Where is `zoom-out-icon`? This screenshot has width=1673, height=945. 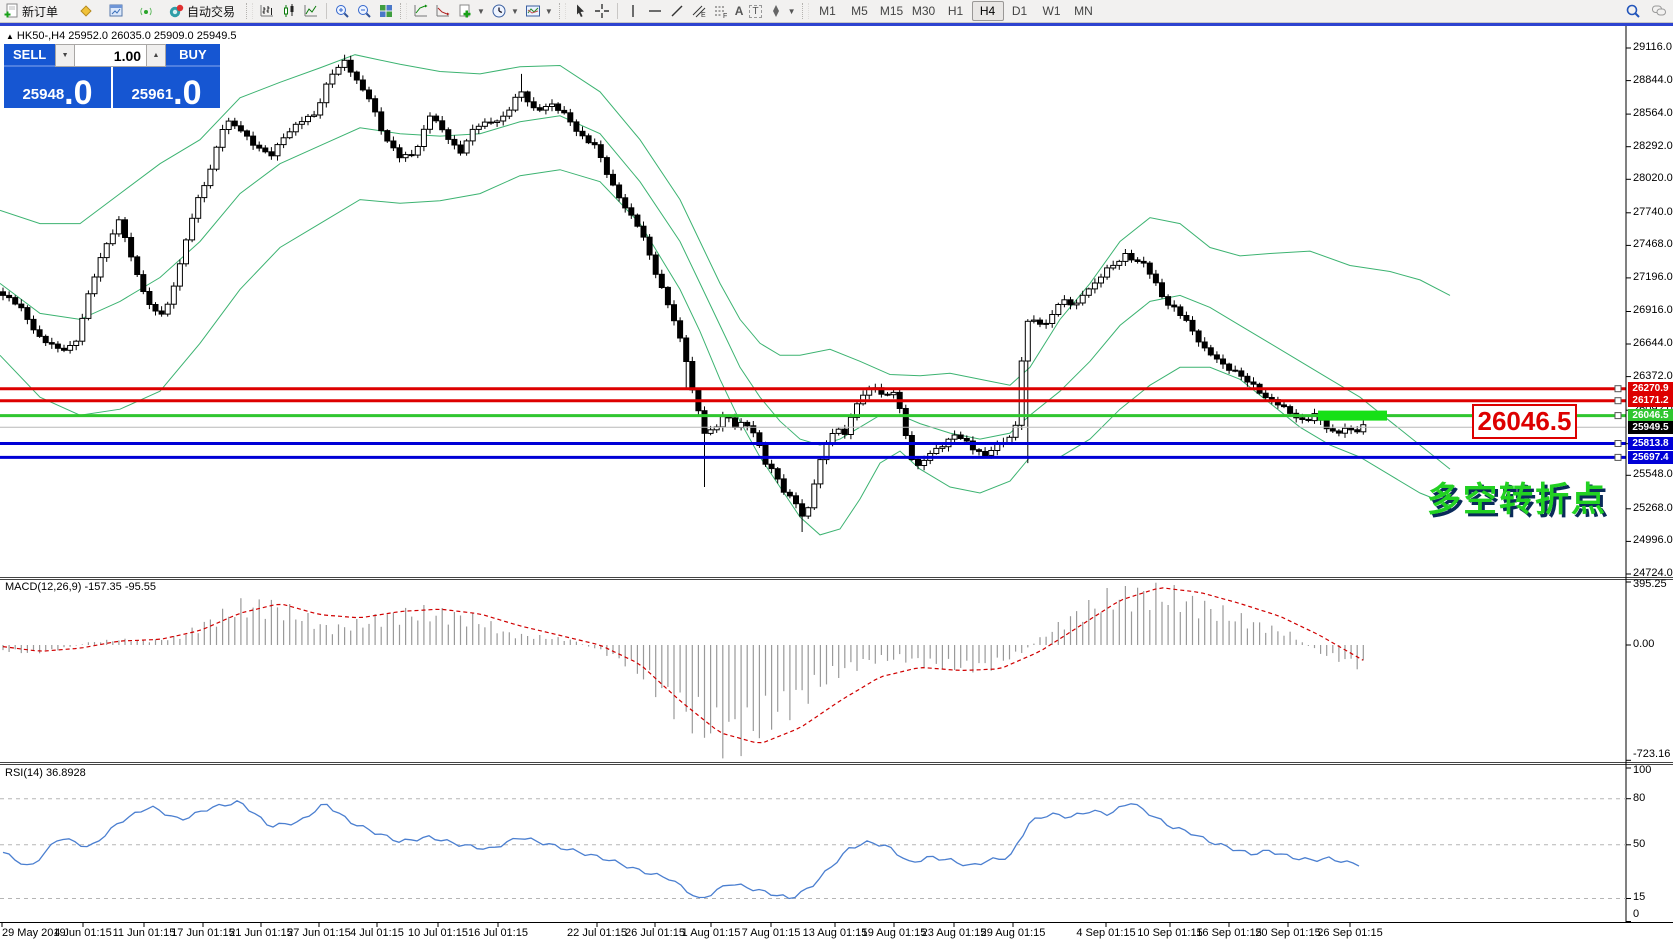 zoom-out-icon is located at coordinates (364, 11).